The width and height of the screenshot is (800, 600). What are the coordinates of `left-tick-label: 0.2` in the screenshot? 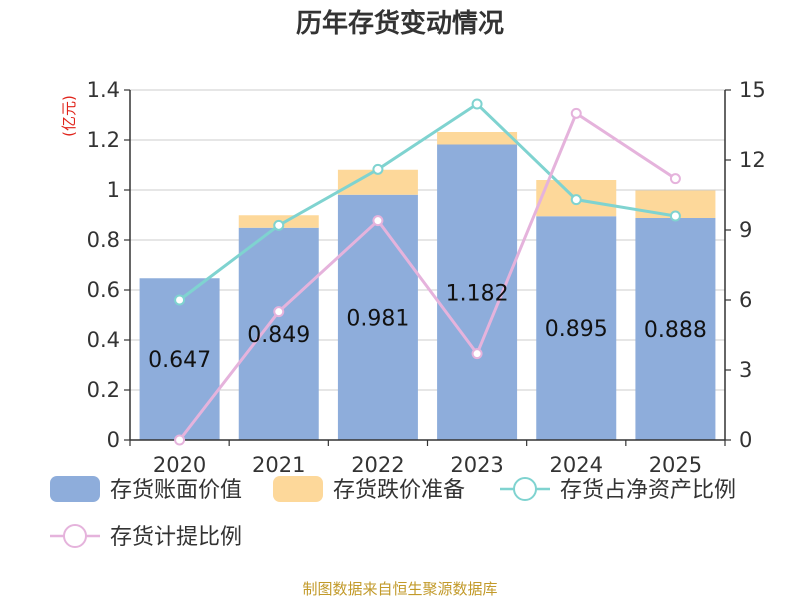 It's located at (103, 390).